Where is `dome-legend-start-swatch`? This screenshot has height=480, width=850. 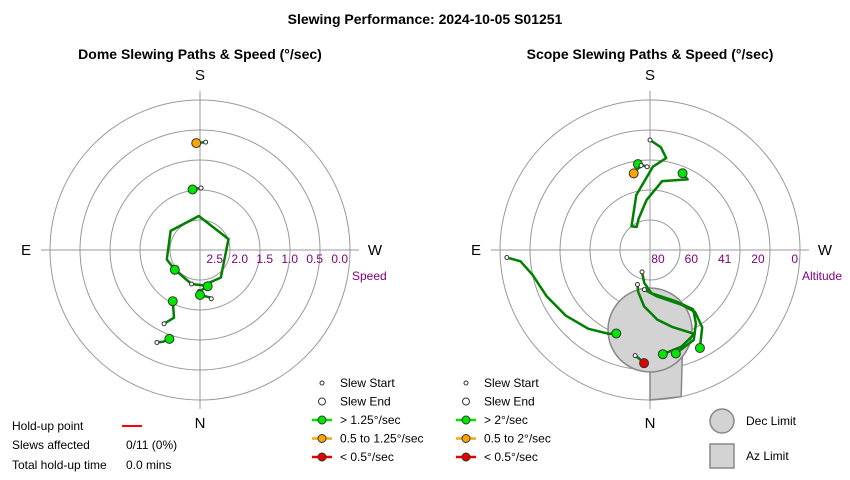 dome-legend-start-swatch is located at coordinates (322, 383).